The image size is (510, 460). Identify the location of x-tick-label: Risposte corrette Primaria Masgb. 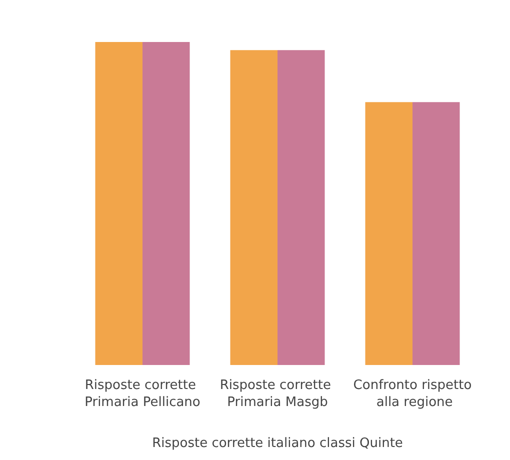
(278, 394).